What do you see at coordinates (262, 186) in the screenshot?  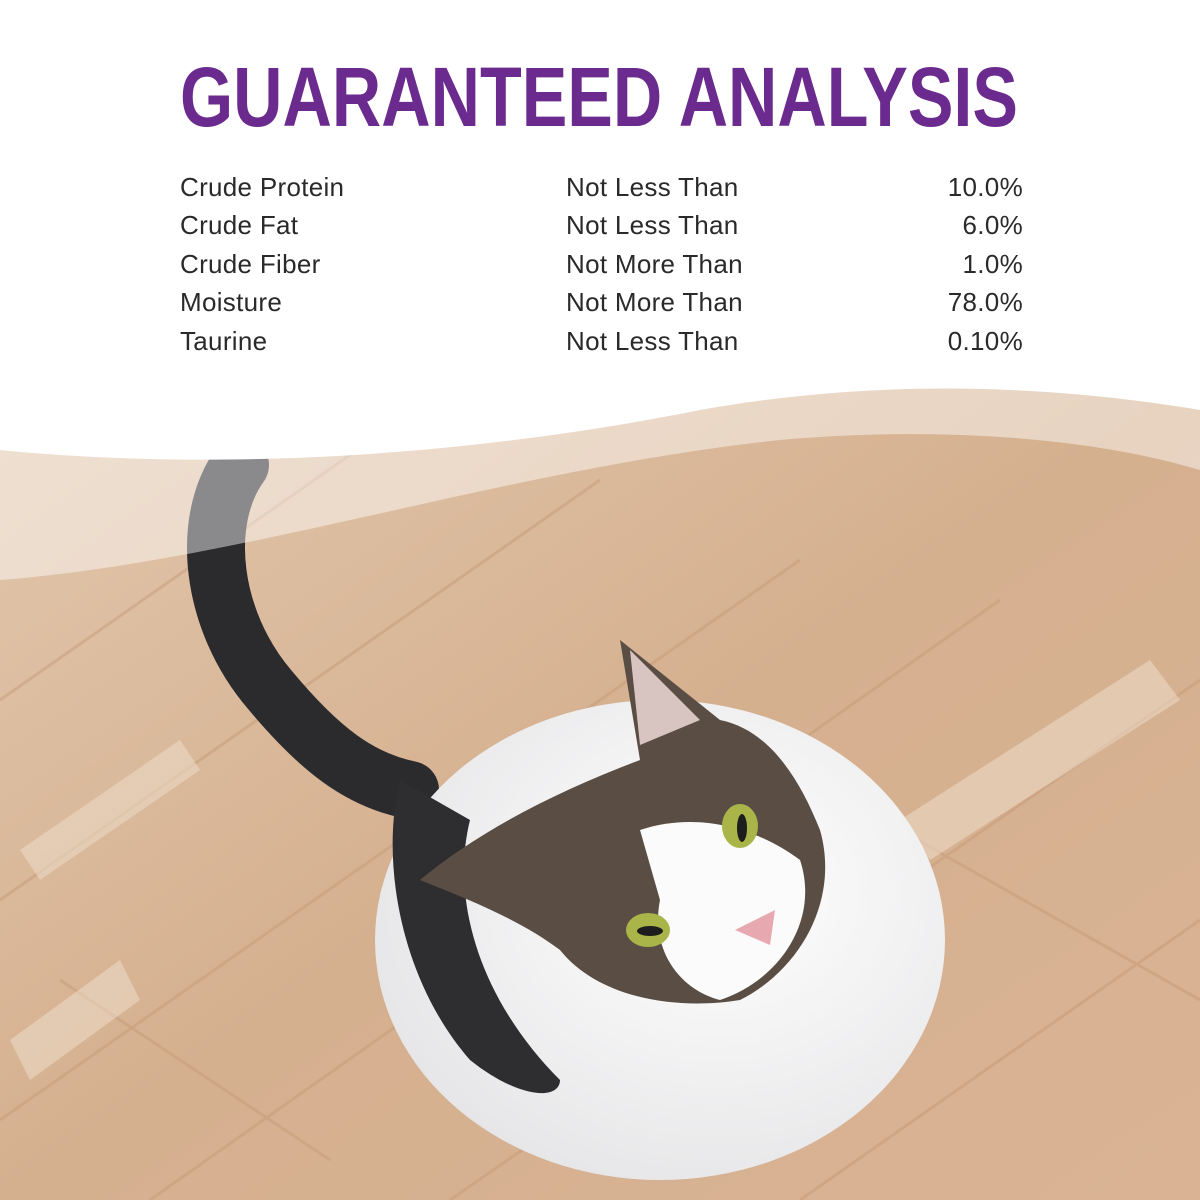 I see `nutrient-name: Crude Protein` at bounding box center [262, 186].